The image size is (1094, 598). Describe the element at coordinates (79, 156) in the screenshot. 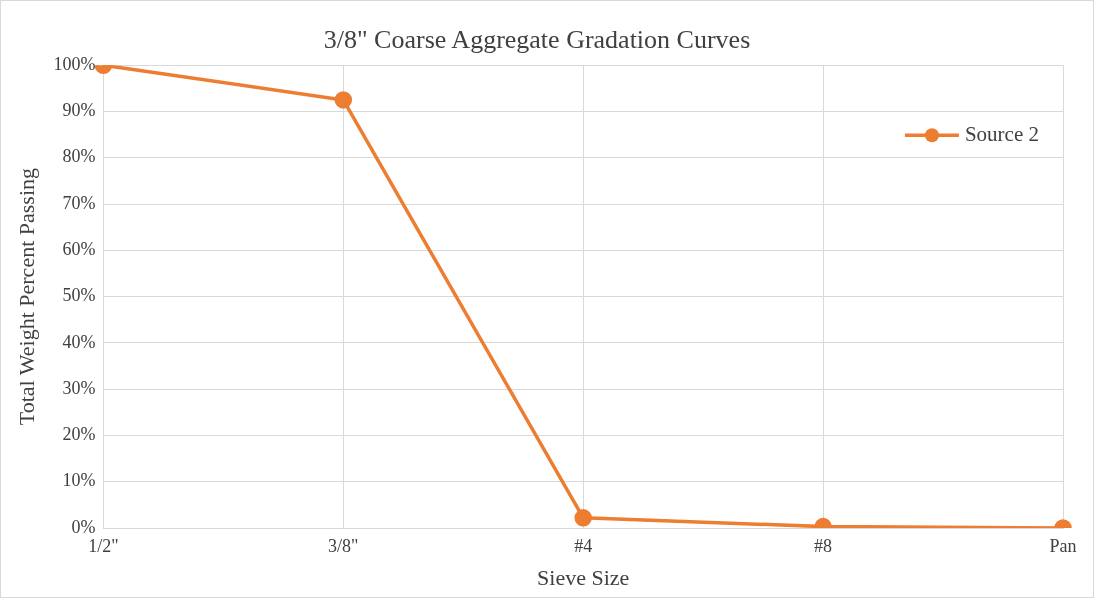

I see `y-tick-label: 80%` at that location.